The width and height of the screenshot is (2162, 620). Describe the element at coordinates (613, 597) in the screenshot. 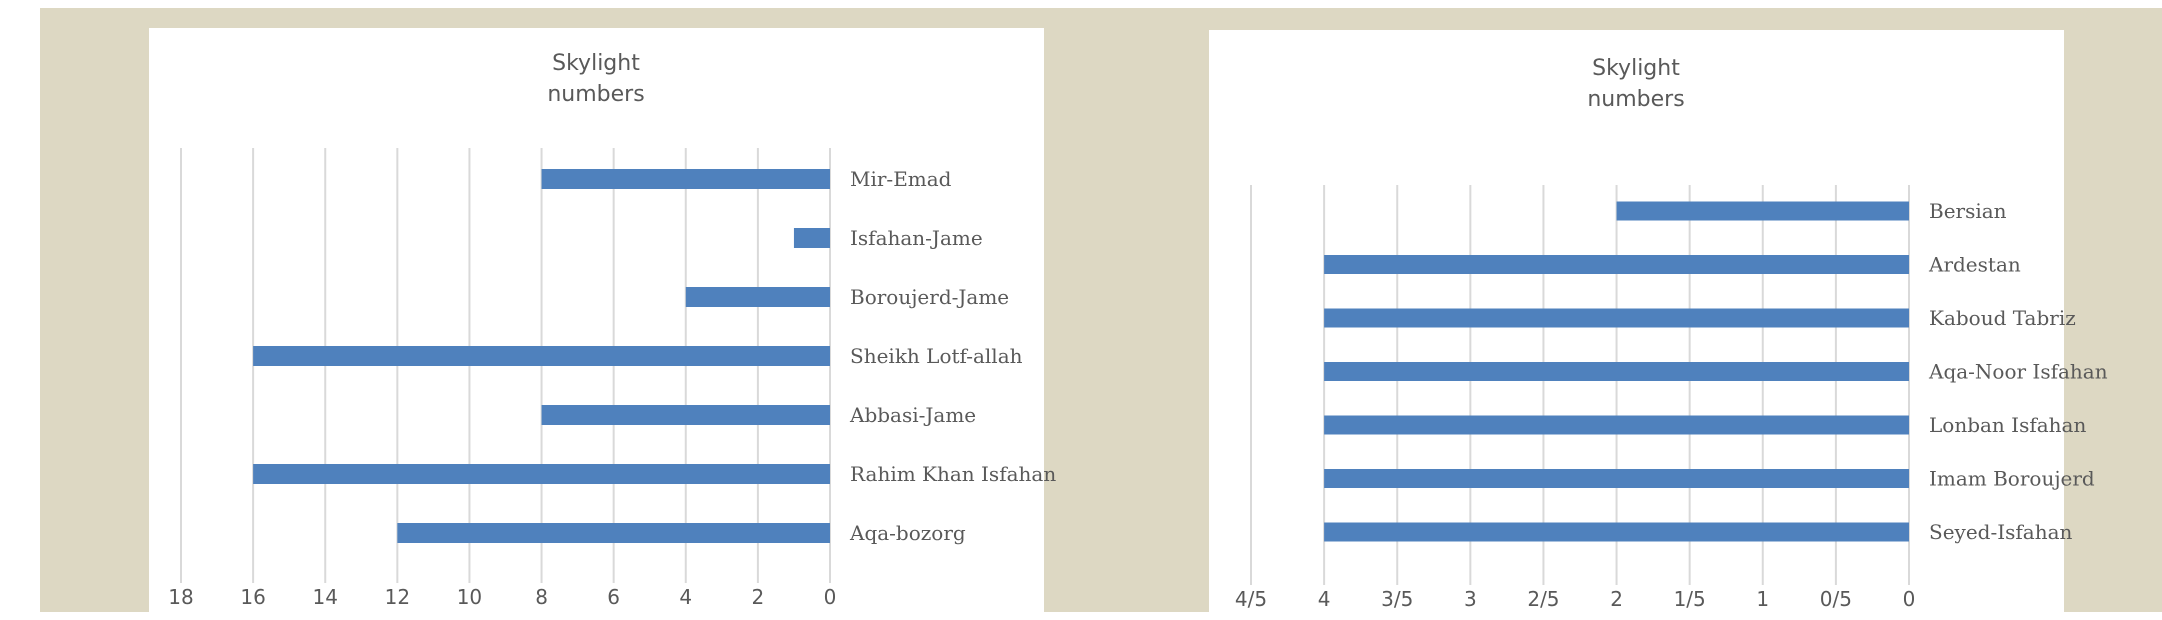

I see `x-tick-label-left: 6` at that location.